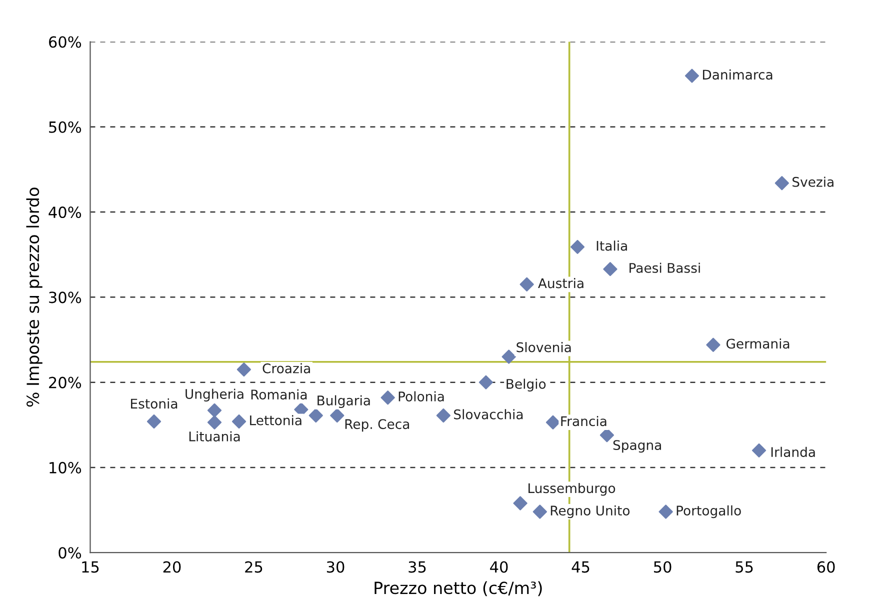  Describe the element at coordinates (637, 446) in the screenshot. I see `annotation: Spagna` at that location.